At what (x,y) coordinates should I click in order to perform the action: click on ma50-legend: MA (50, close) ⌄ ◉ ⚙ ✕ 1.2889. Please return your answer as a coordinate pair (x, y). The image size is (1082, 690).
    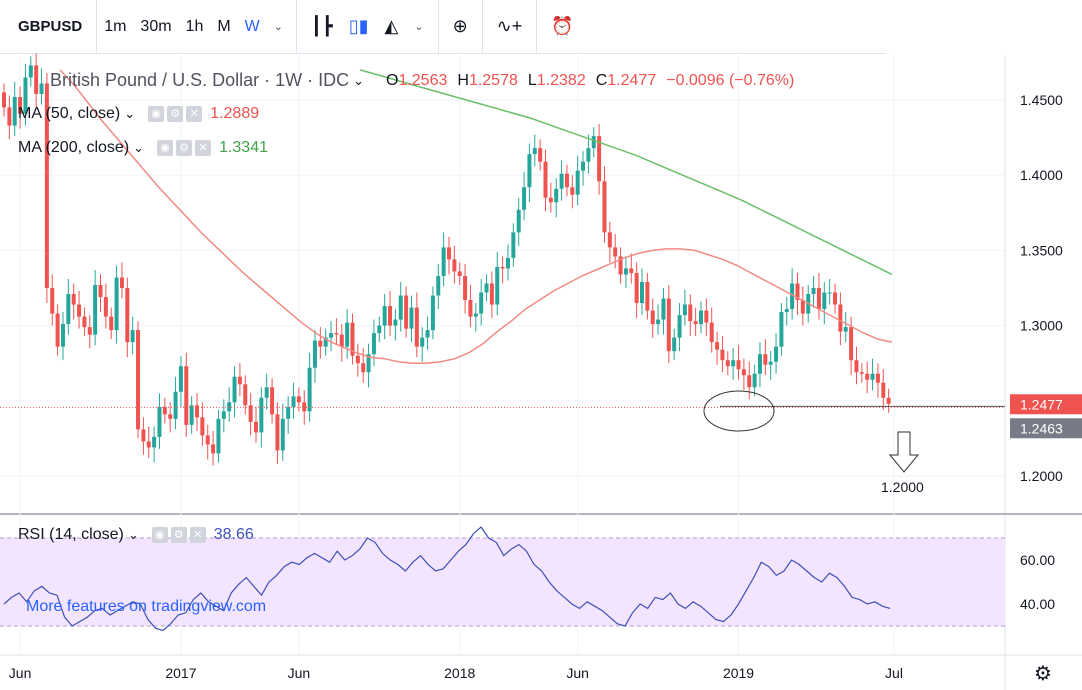
    Looking at the image, I should click on (138, 114).